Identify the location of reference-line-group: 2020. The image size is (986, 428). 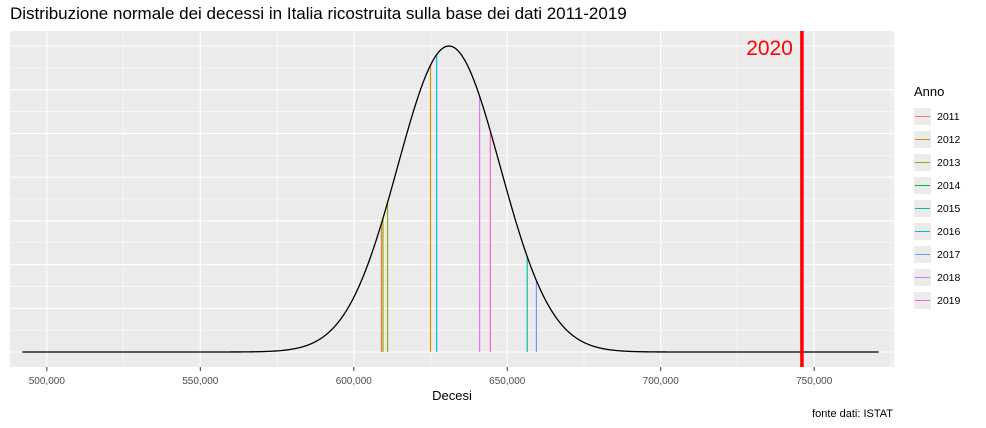
(775, 199).